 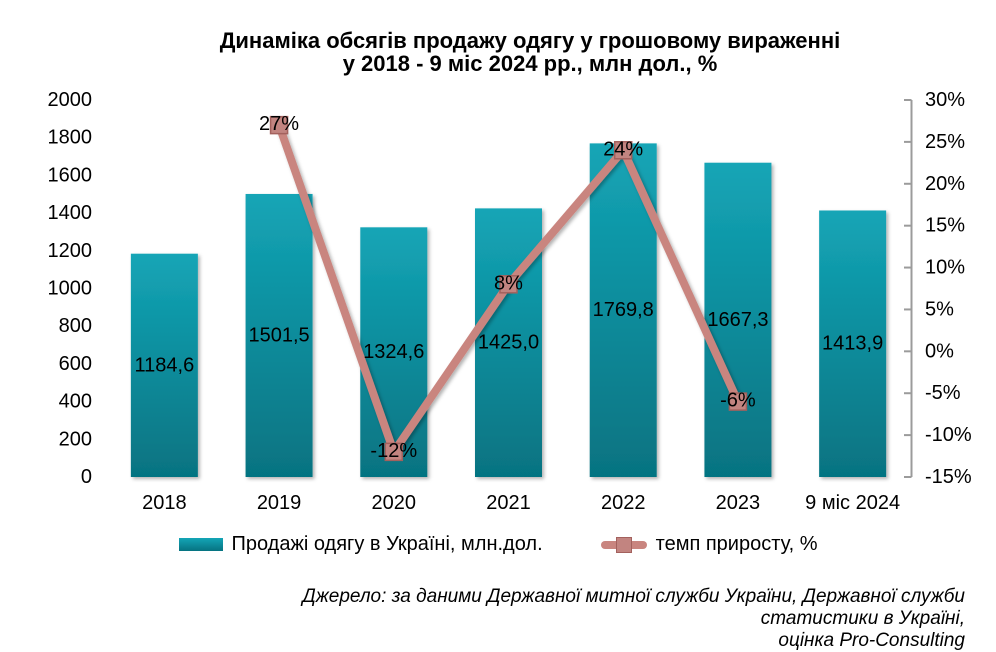 What do you see at coordinates (200, 544) in the screenshot?
I see `bar-series-swatch-icon` at bounding box center [200, 544].